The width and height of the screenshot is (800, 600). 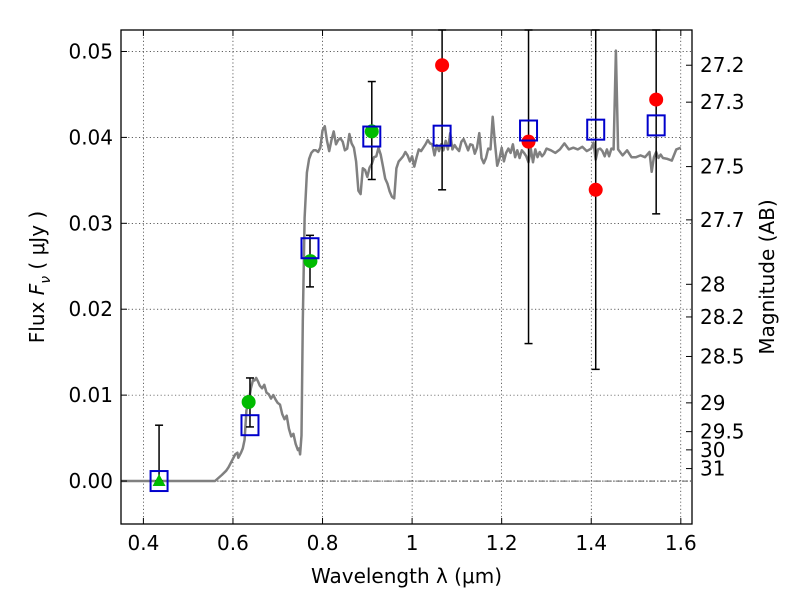 What do you see at coordinates (722, 356) in the screenshot?
I see `right-tick-label: 28.5` at bounding box center [722, 356].